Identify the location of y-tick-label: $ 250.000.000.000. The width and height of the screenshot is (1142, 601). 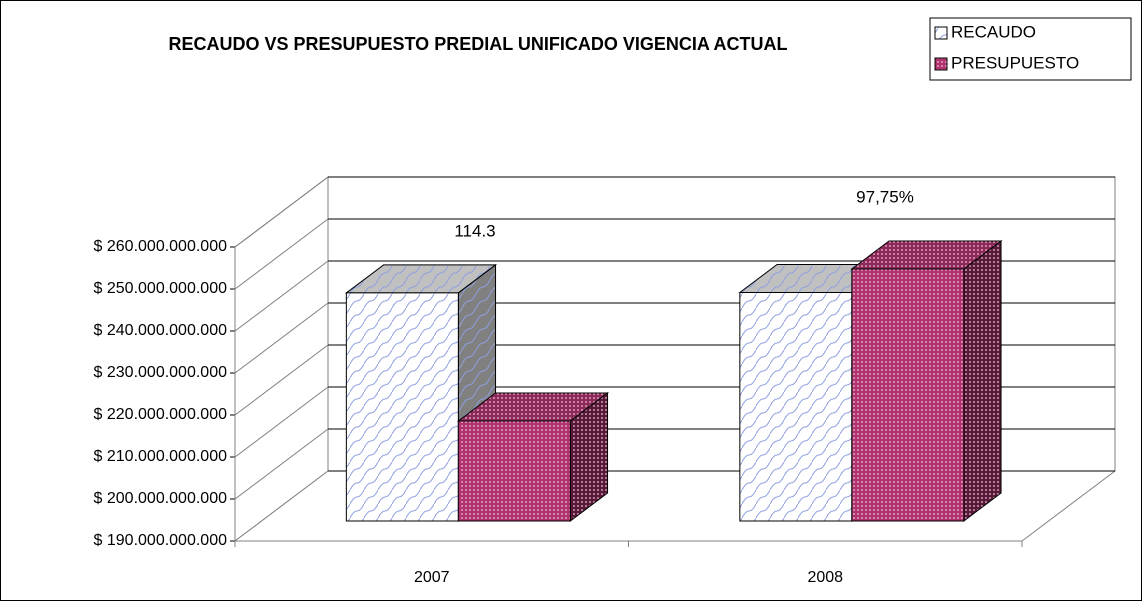
(161, 288).